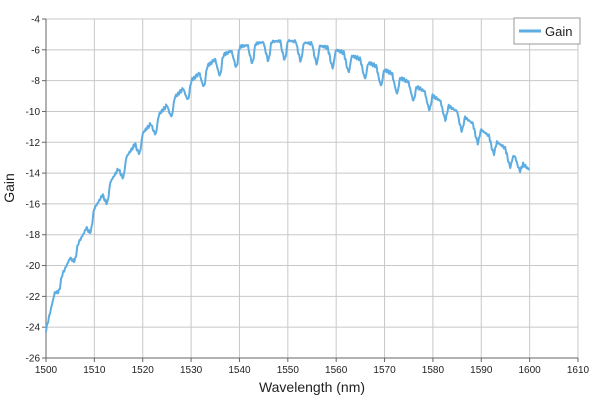 This screenshot has width=600, height=400. Describe the element at coordinates (33, 174) in the screenshot. I see `y-tick-label: -14` at that location.